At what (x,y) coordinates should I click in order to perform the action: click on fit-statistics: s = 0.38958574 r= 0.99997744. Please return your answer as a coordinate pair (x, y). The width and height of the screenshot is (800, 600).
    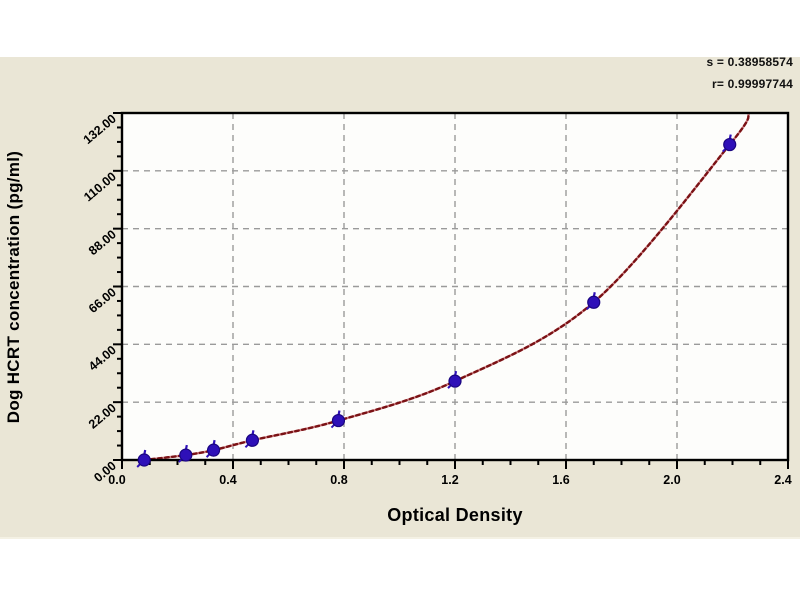
    Looking at the image, I should click on (749, 73).